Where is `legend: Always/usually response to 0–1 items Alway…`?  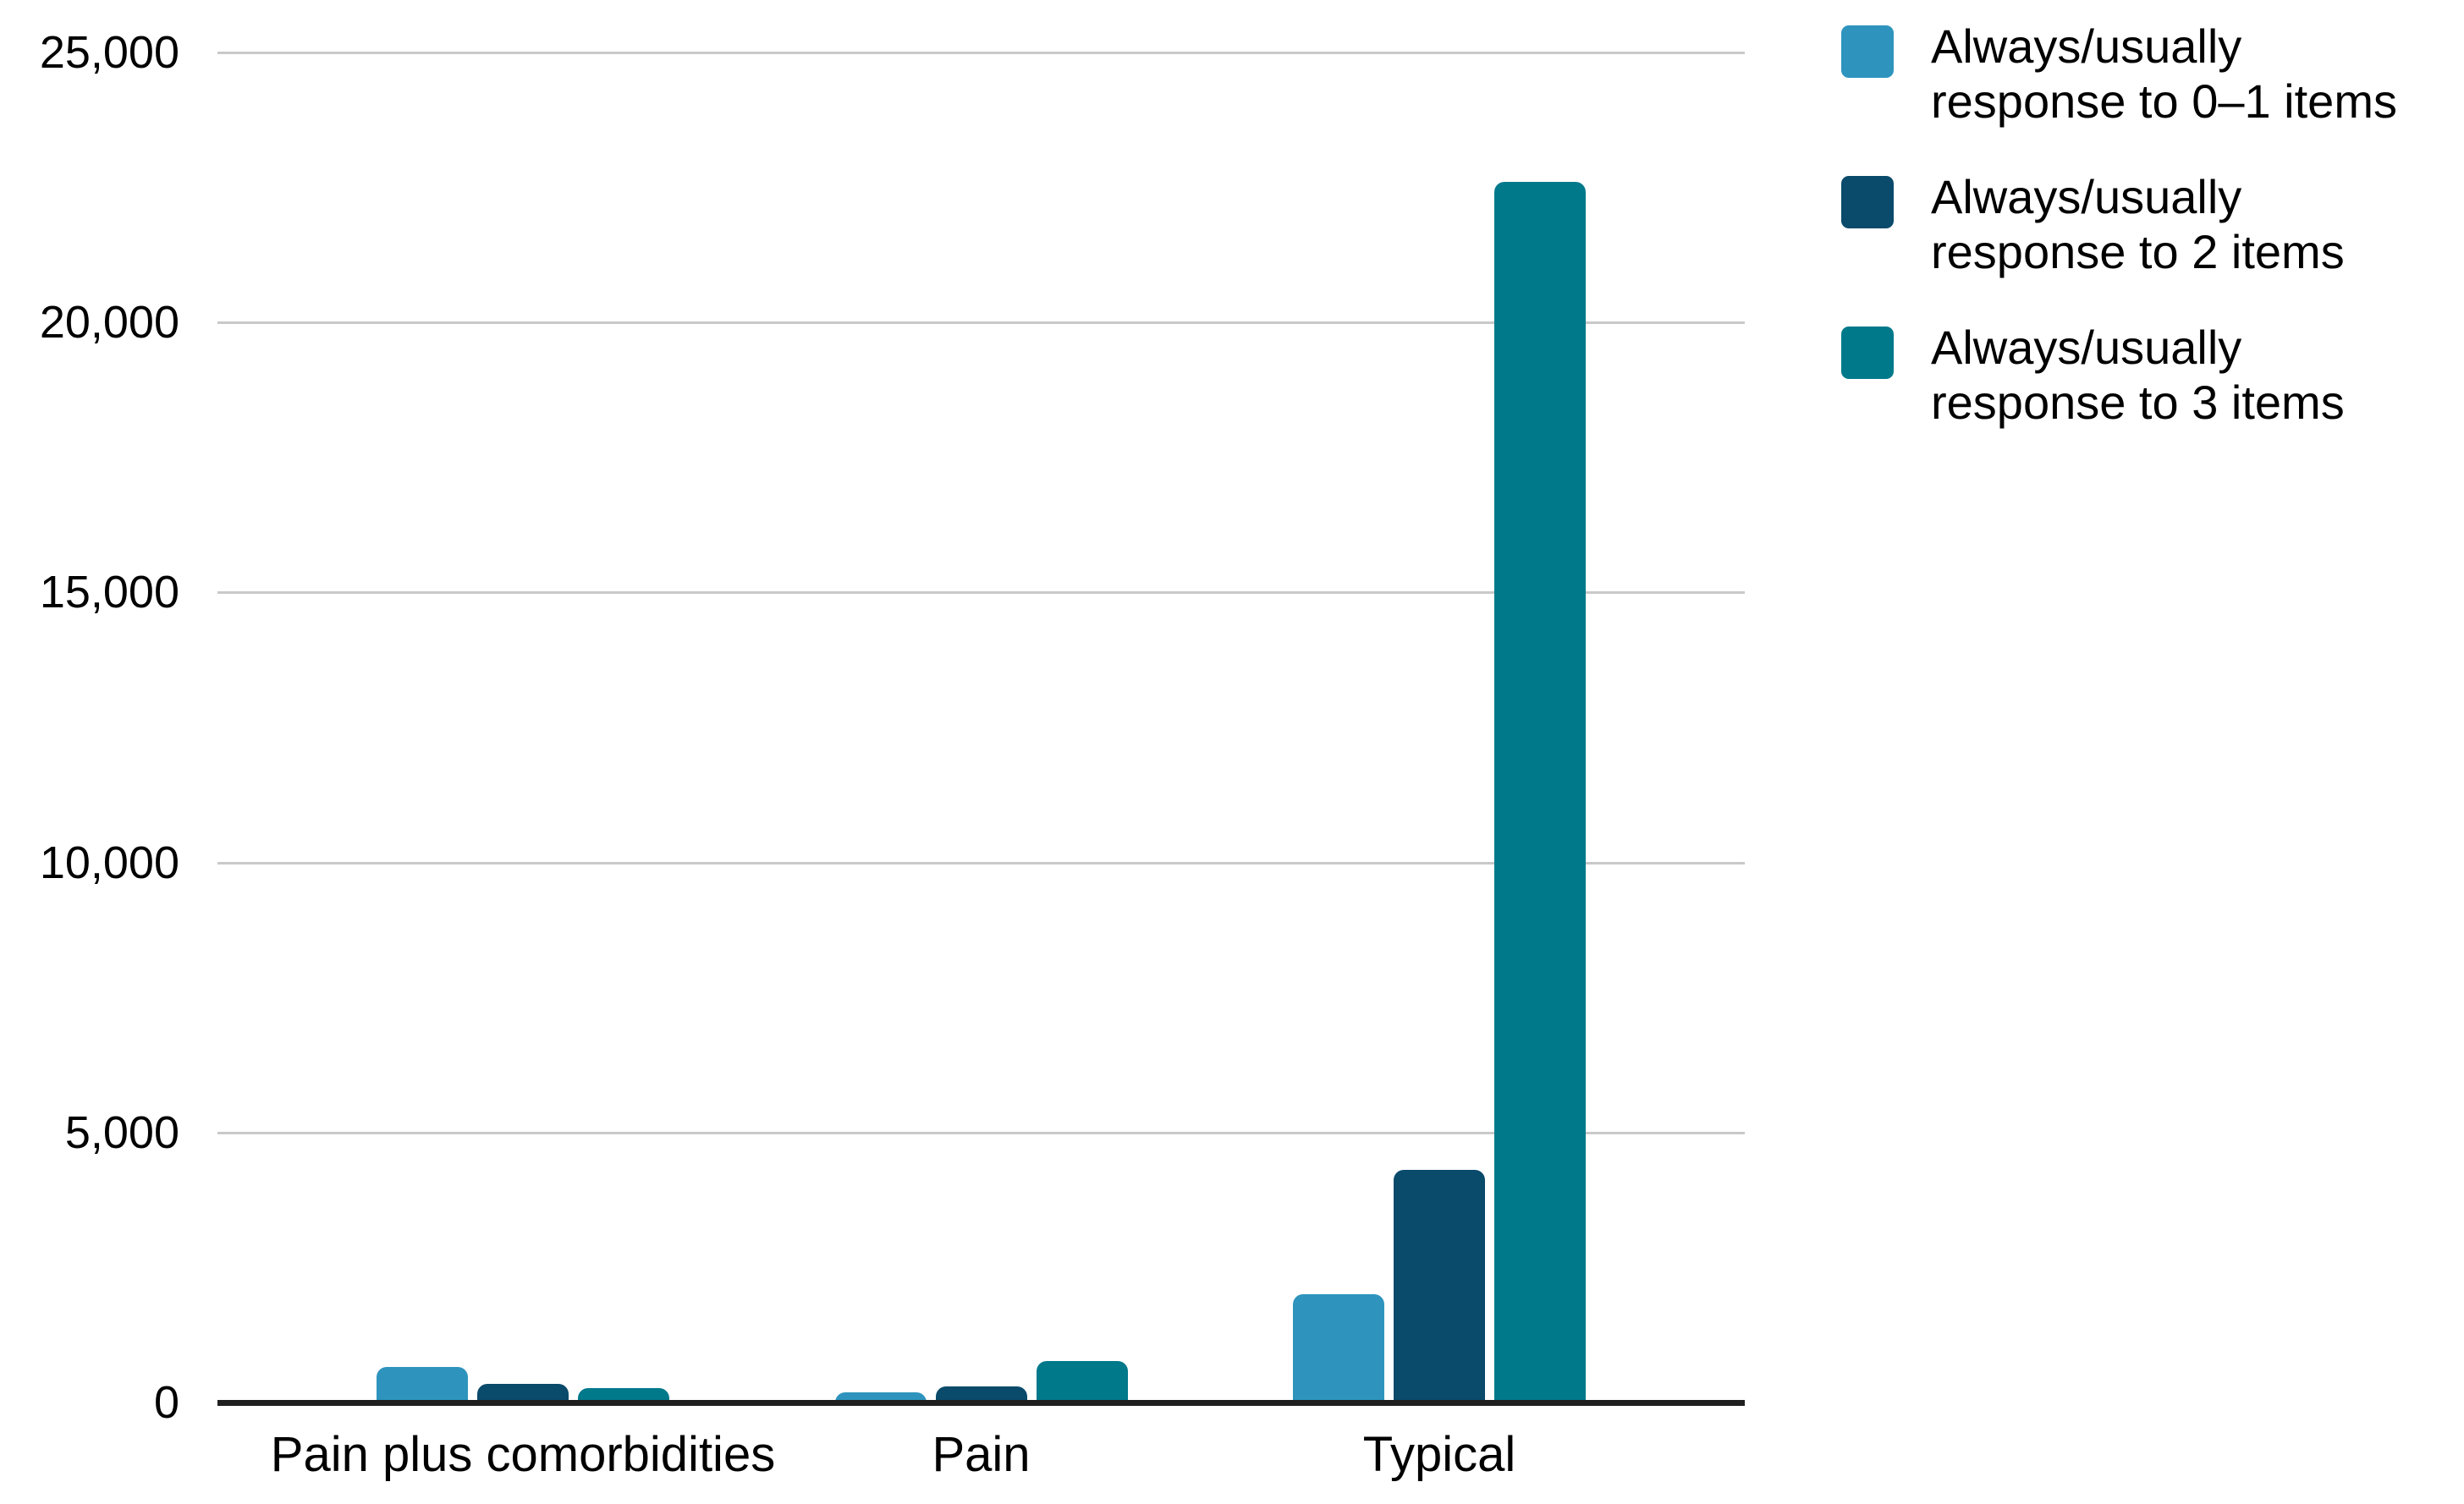
legend: Always/usually response to 0–1 items Alway… is located at coordinates (2119, 224).